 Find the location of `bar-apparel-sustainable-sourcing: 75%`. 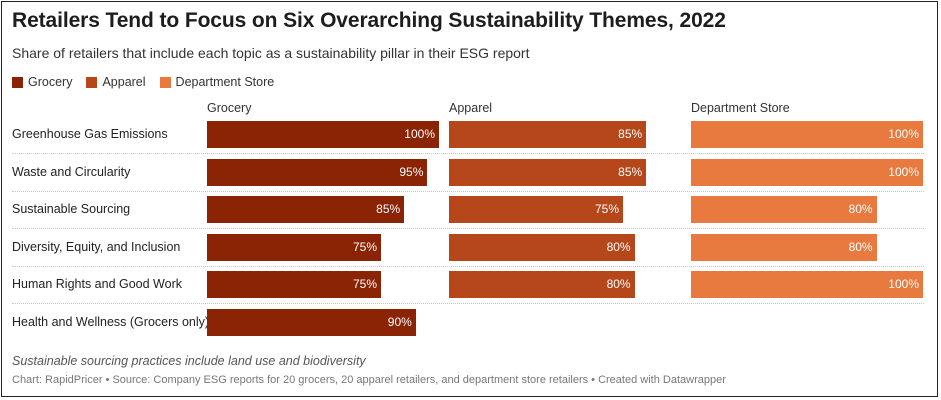

bar-apparel-sustainable-sourcing: 75% is located at coordinates (536, 209).